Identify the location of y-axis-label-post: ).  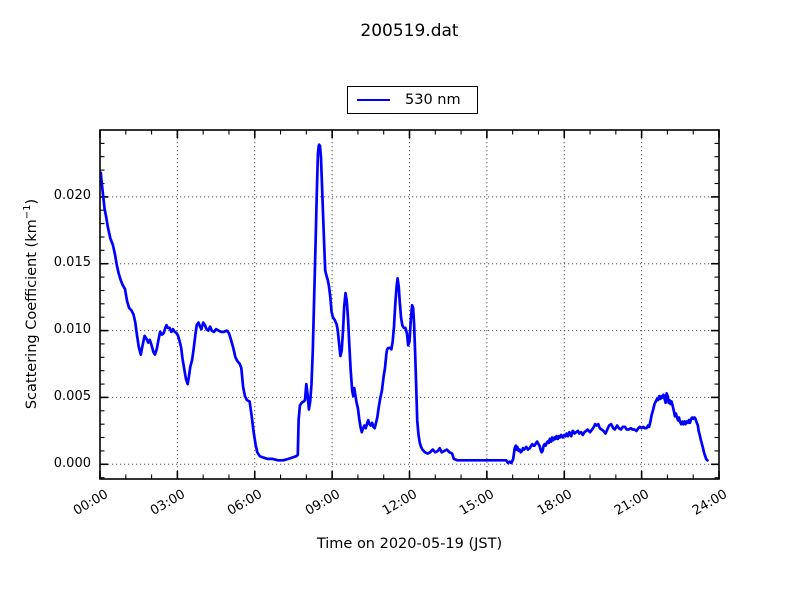
(31, 201).